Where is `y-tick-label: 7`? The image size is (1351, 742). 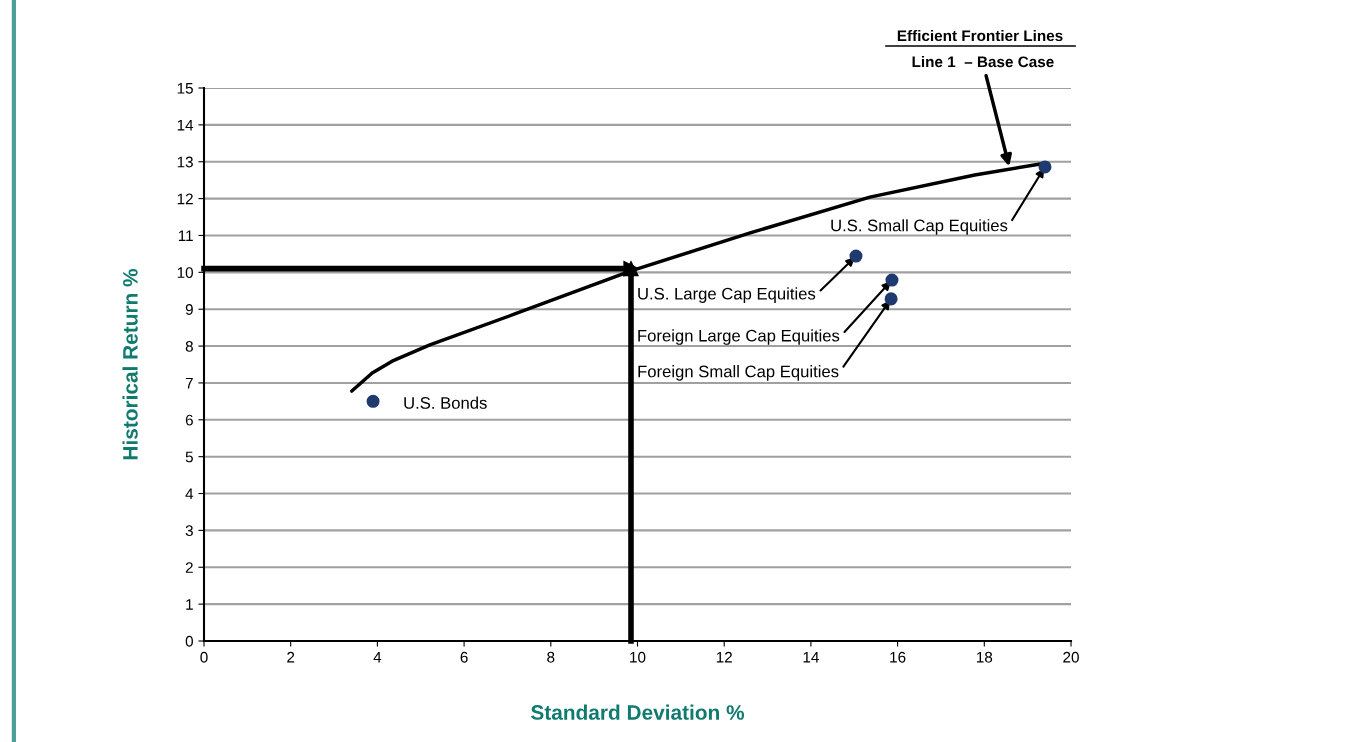
y-tick-label: 7 is located at coordinates (189, 383).